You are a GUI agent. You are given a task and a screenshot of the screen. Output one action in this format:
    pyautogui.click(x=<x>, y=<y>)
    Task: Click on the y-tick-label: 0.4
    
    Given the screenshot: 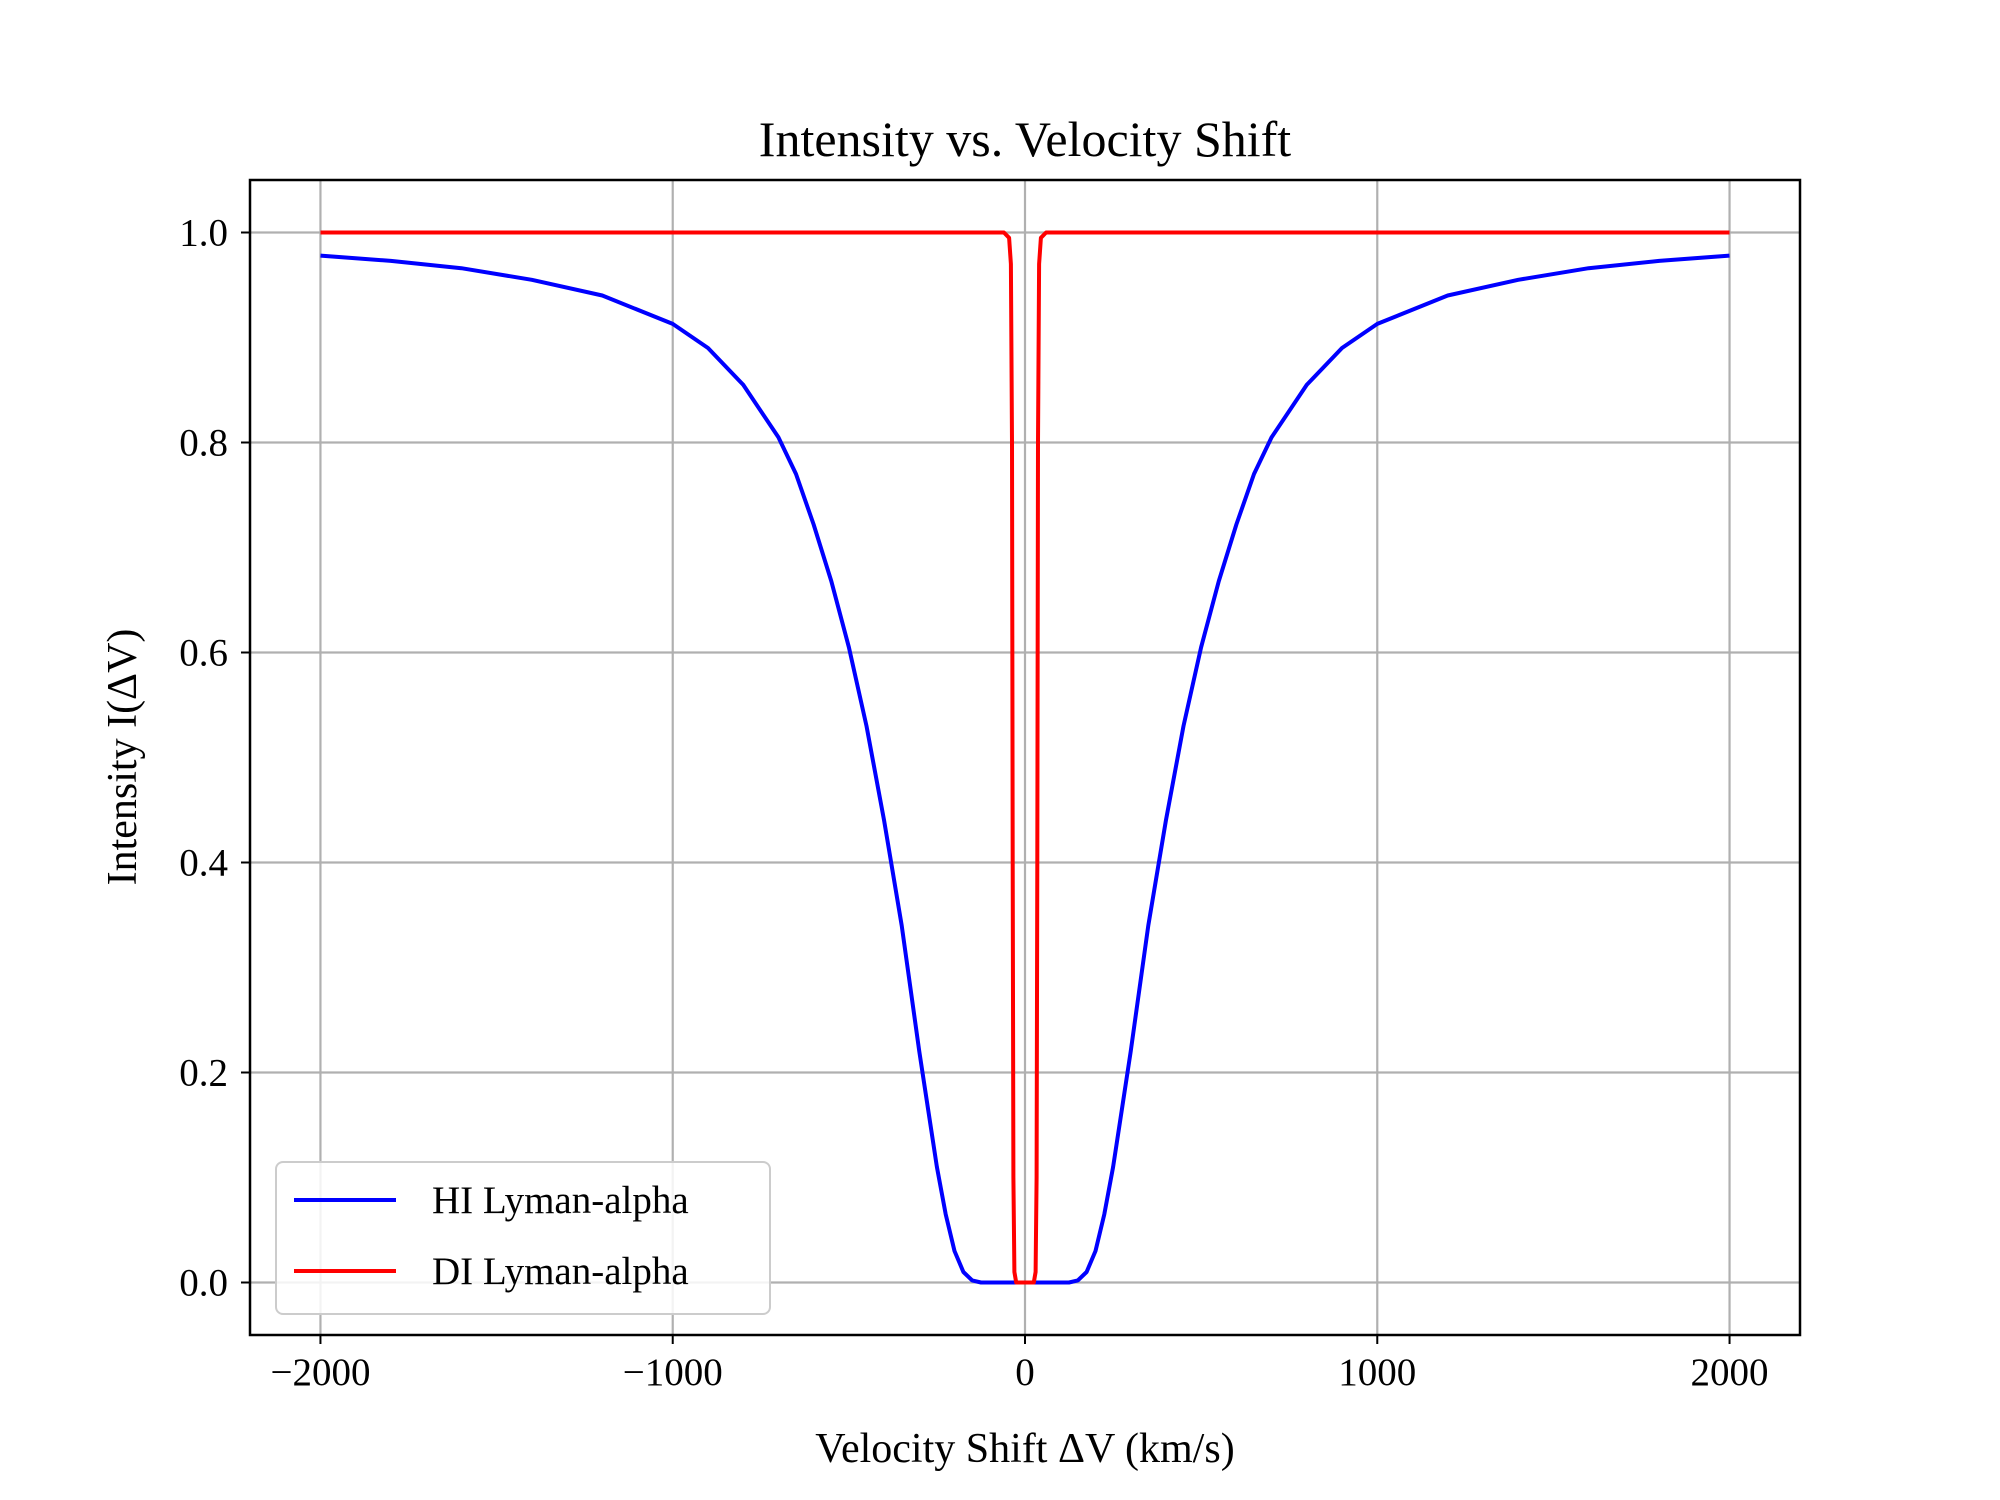 What is the action you would take?
    pyautogui.click(x=203, y=863)
    